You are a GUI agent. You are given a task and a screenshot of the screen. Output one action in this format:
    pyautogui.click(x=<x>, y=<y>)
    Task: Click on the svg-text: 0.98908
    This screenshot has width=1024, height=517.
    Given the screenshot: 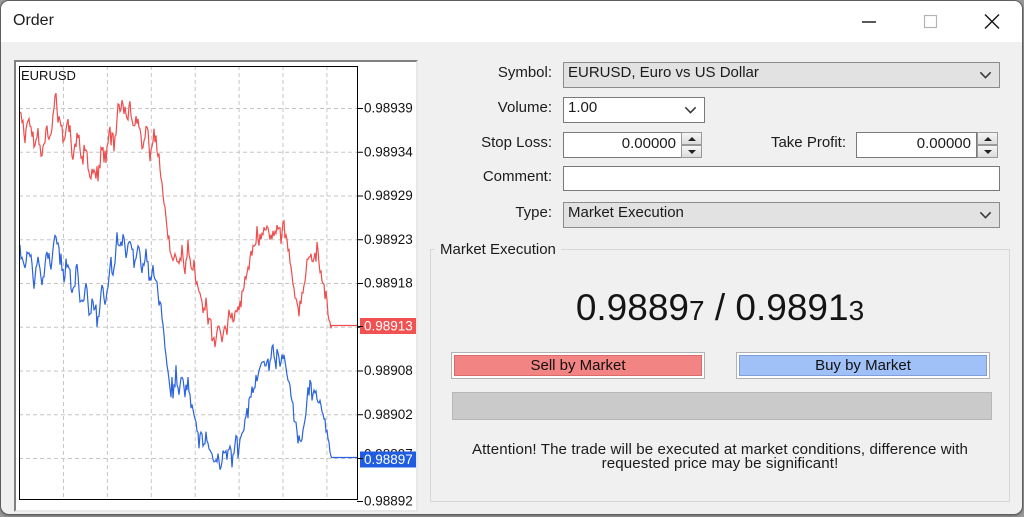 What is the action you would take?
    pyautogui.click(x=388, y=370)
    